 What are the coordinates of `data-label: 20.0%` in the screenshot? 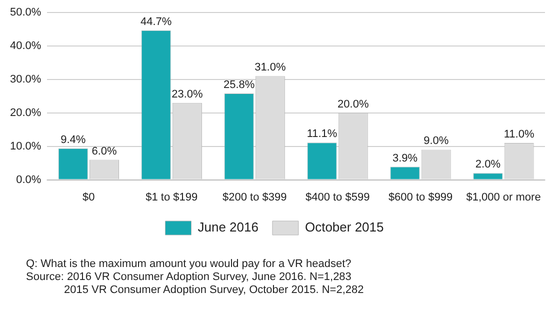 It's located at (353, 104).